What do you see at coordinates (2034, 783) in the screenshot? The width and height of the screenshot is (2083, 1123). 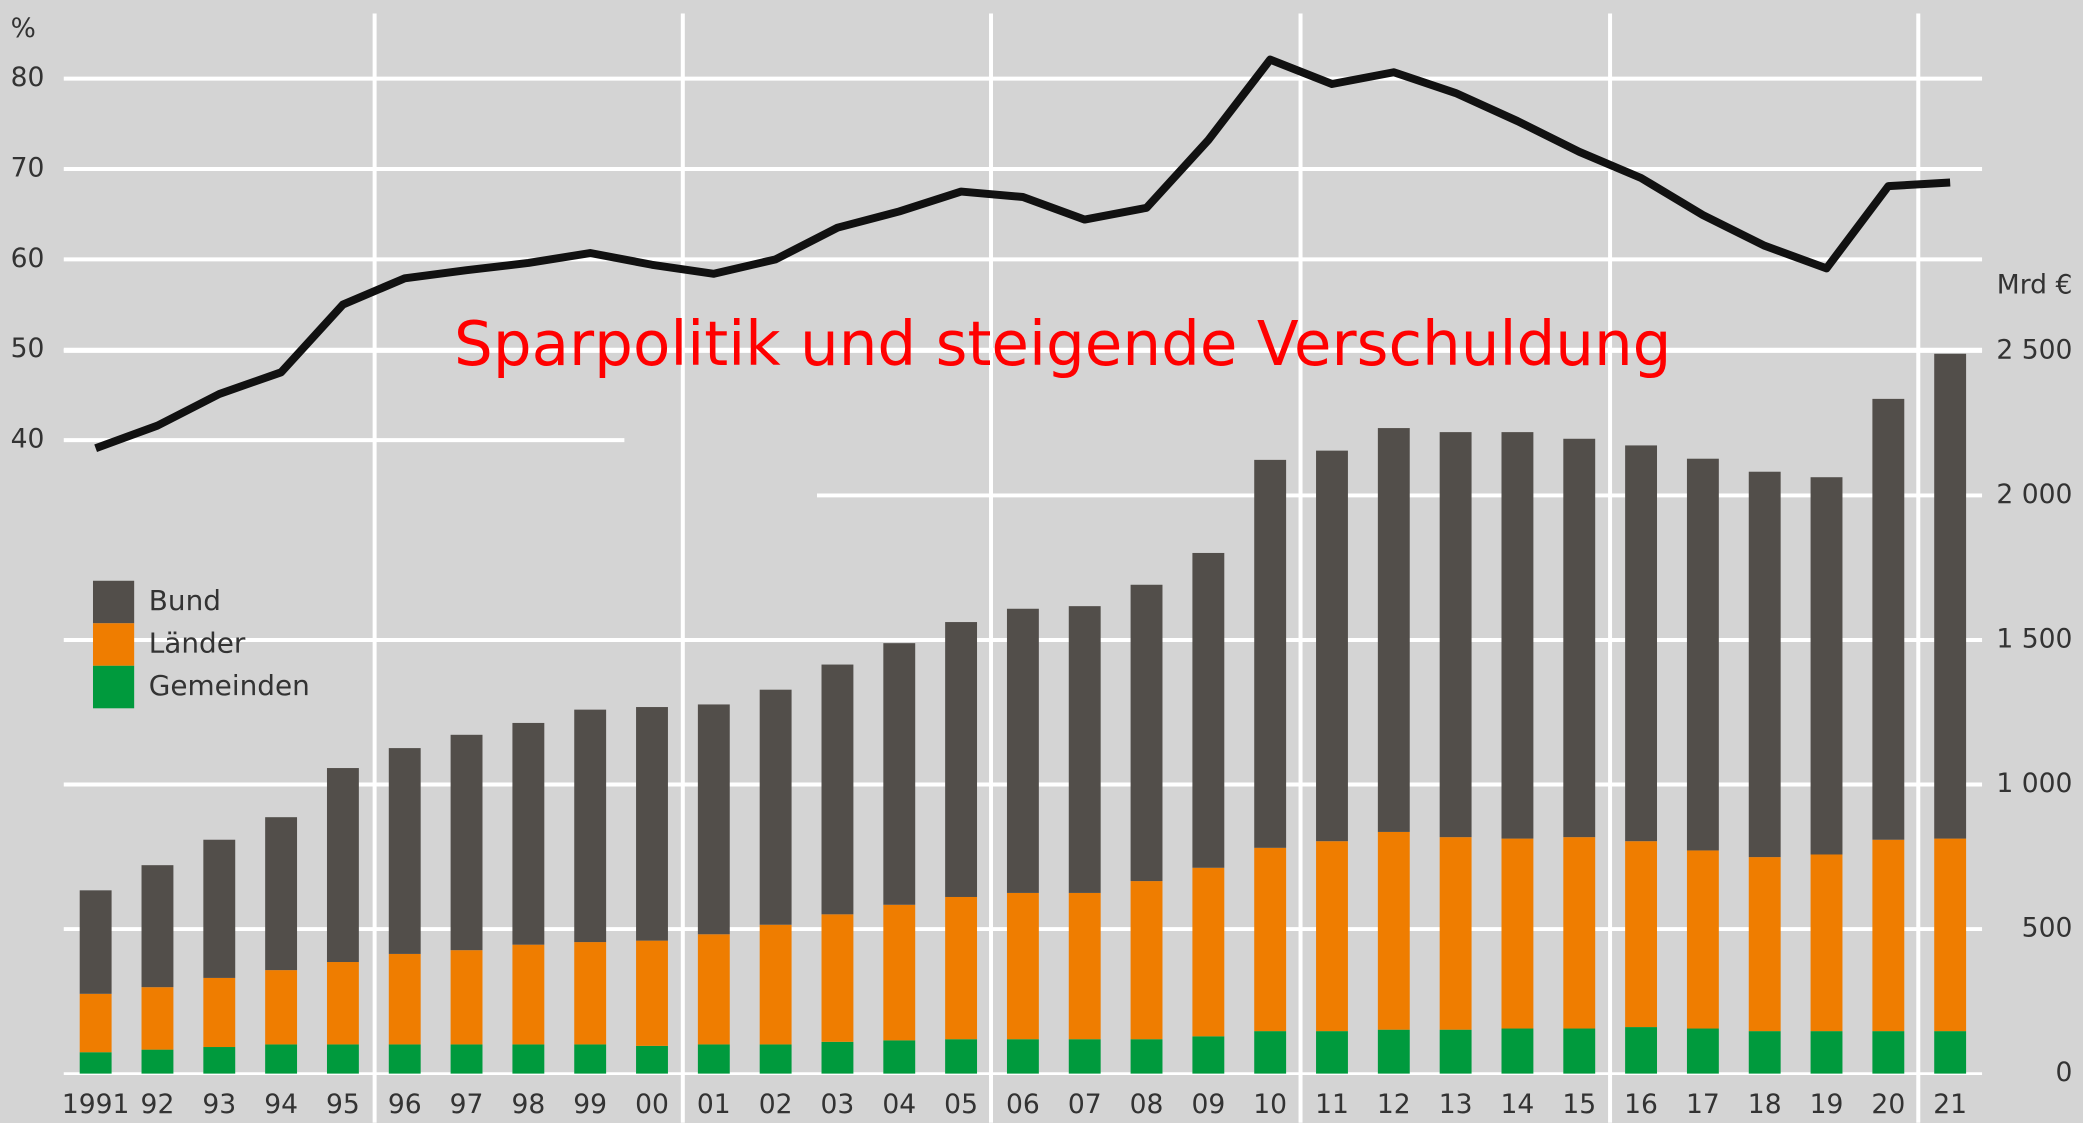 I see `y2-tick-label: 1 000` at bounding box center [2034, 783].